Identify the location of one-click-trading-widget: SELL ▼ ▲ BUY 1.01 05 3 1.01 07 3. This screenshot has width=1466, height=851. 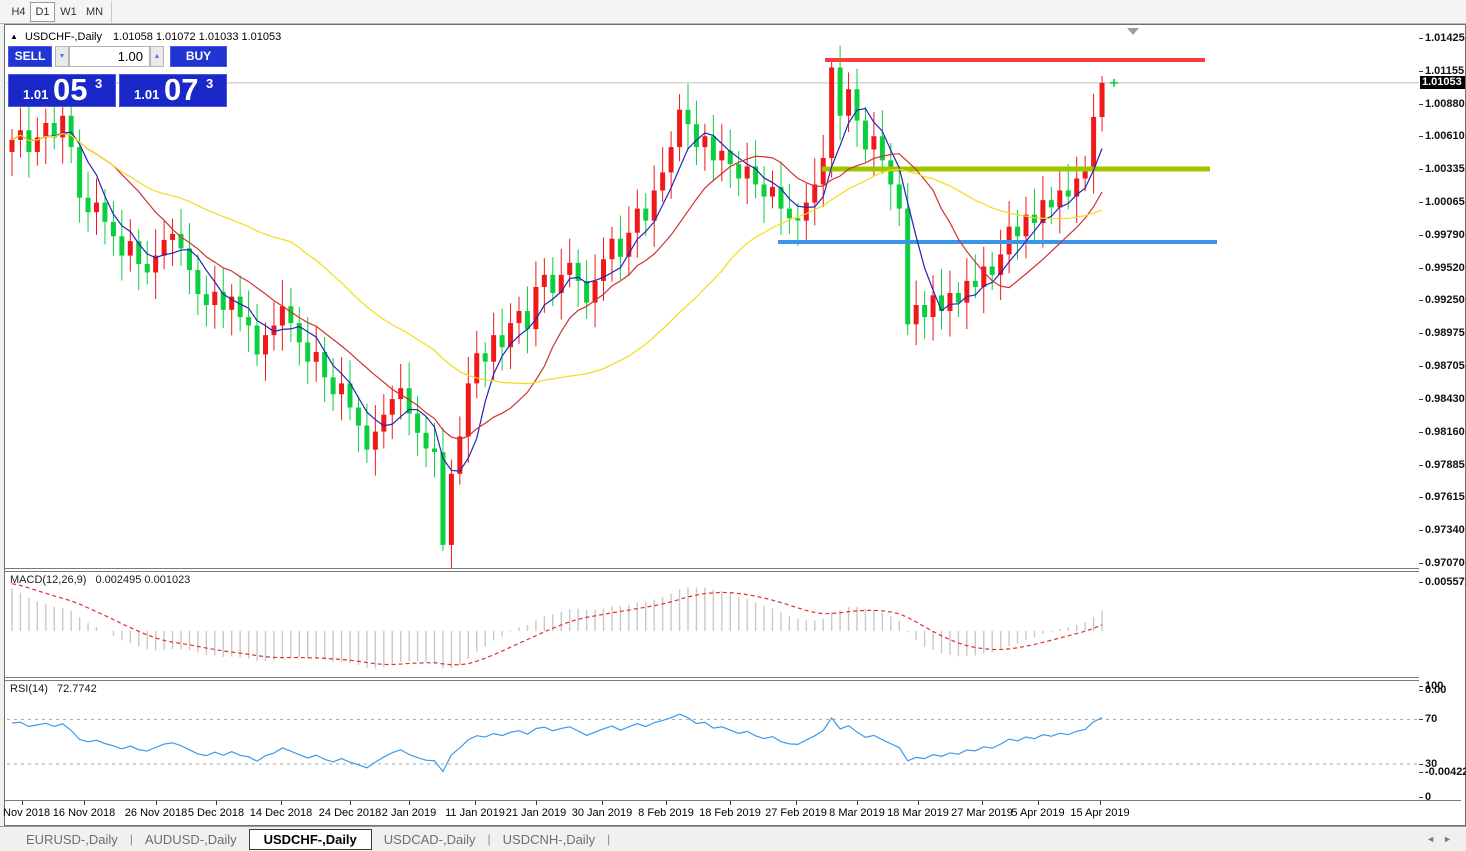
(117, 78).